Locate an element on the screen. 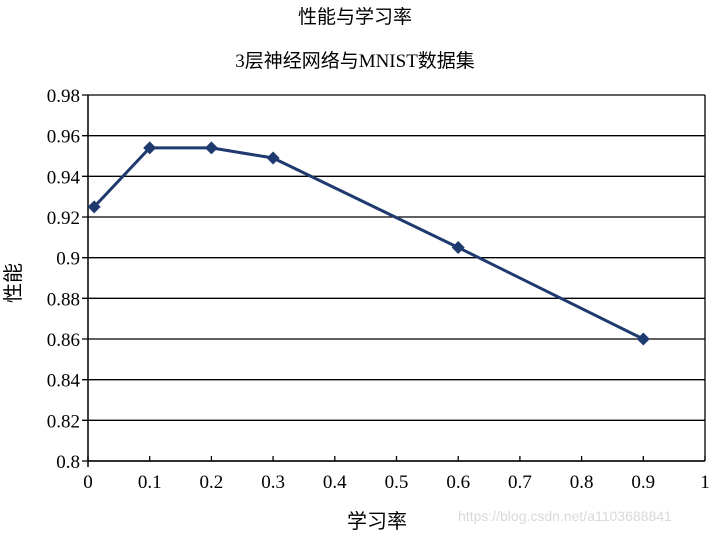  x-axis-ticks: 0 0.1 0.2 0.3 0.4 0.5 0.6 0.7 0.8 0.9 1 is located at coordinates (396, 474).